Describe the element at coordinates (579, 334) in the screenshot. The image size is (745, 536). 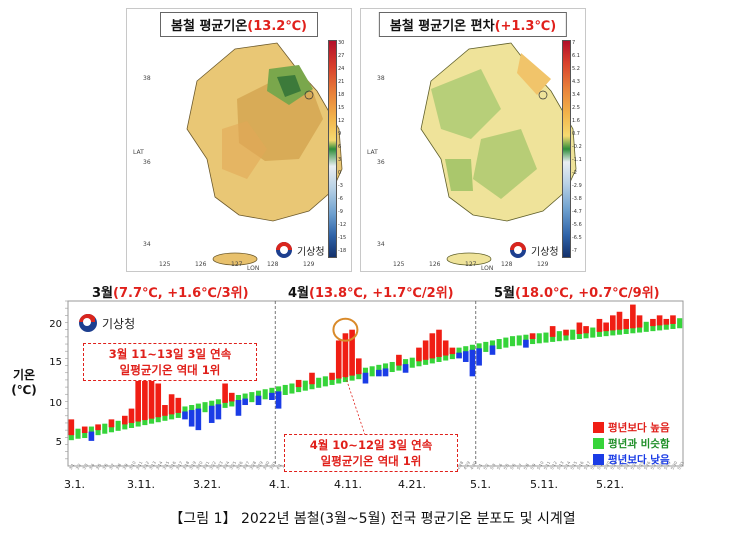
I see `normal-band-5.16` at that location.